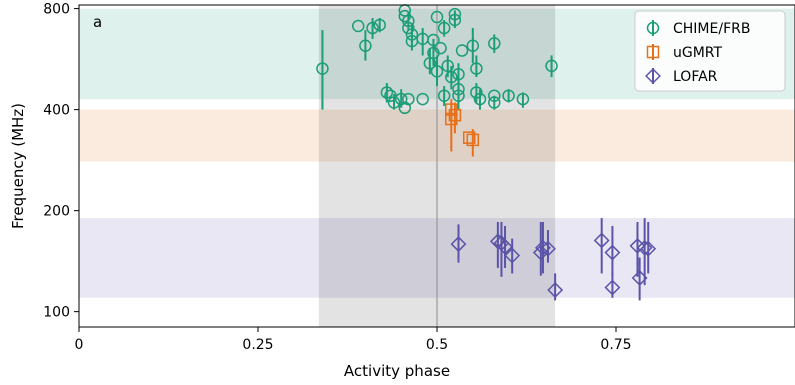 Image resolution: width=795 pixels, height=385 pixels. What do you see at coordinates (56, 313) in the screenshot?
I see `y-tick-label-0: 100` at bounding box center [56, 313].